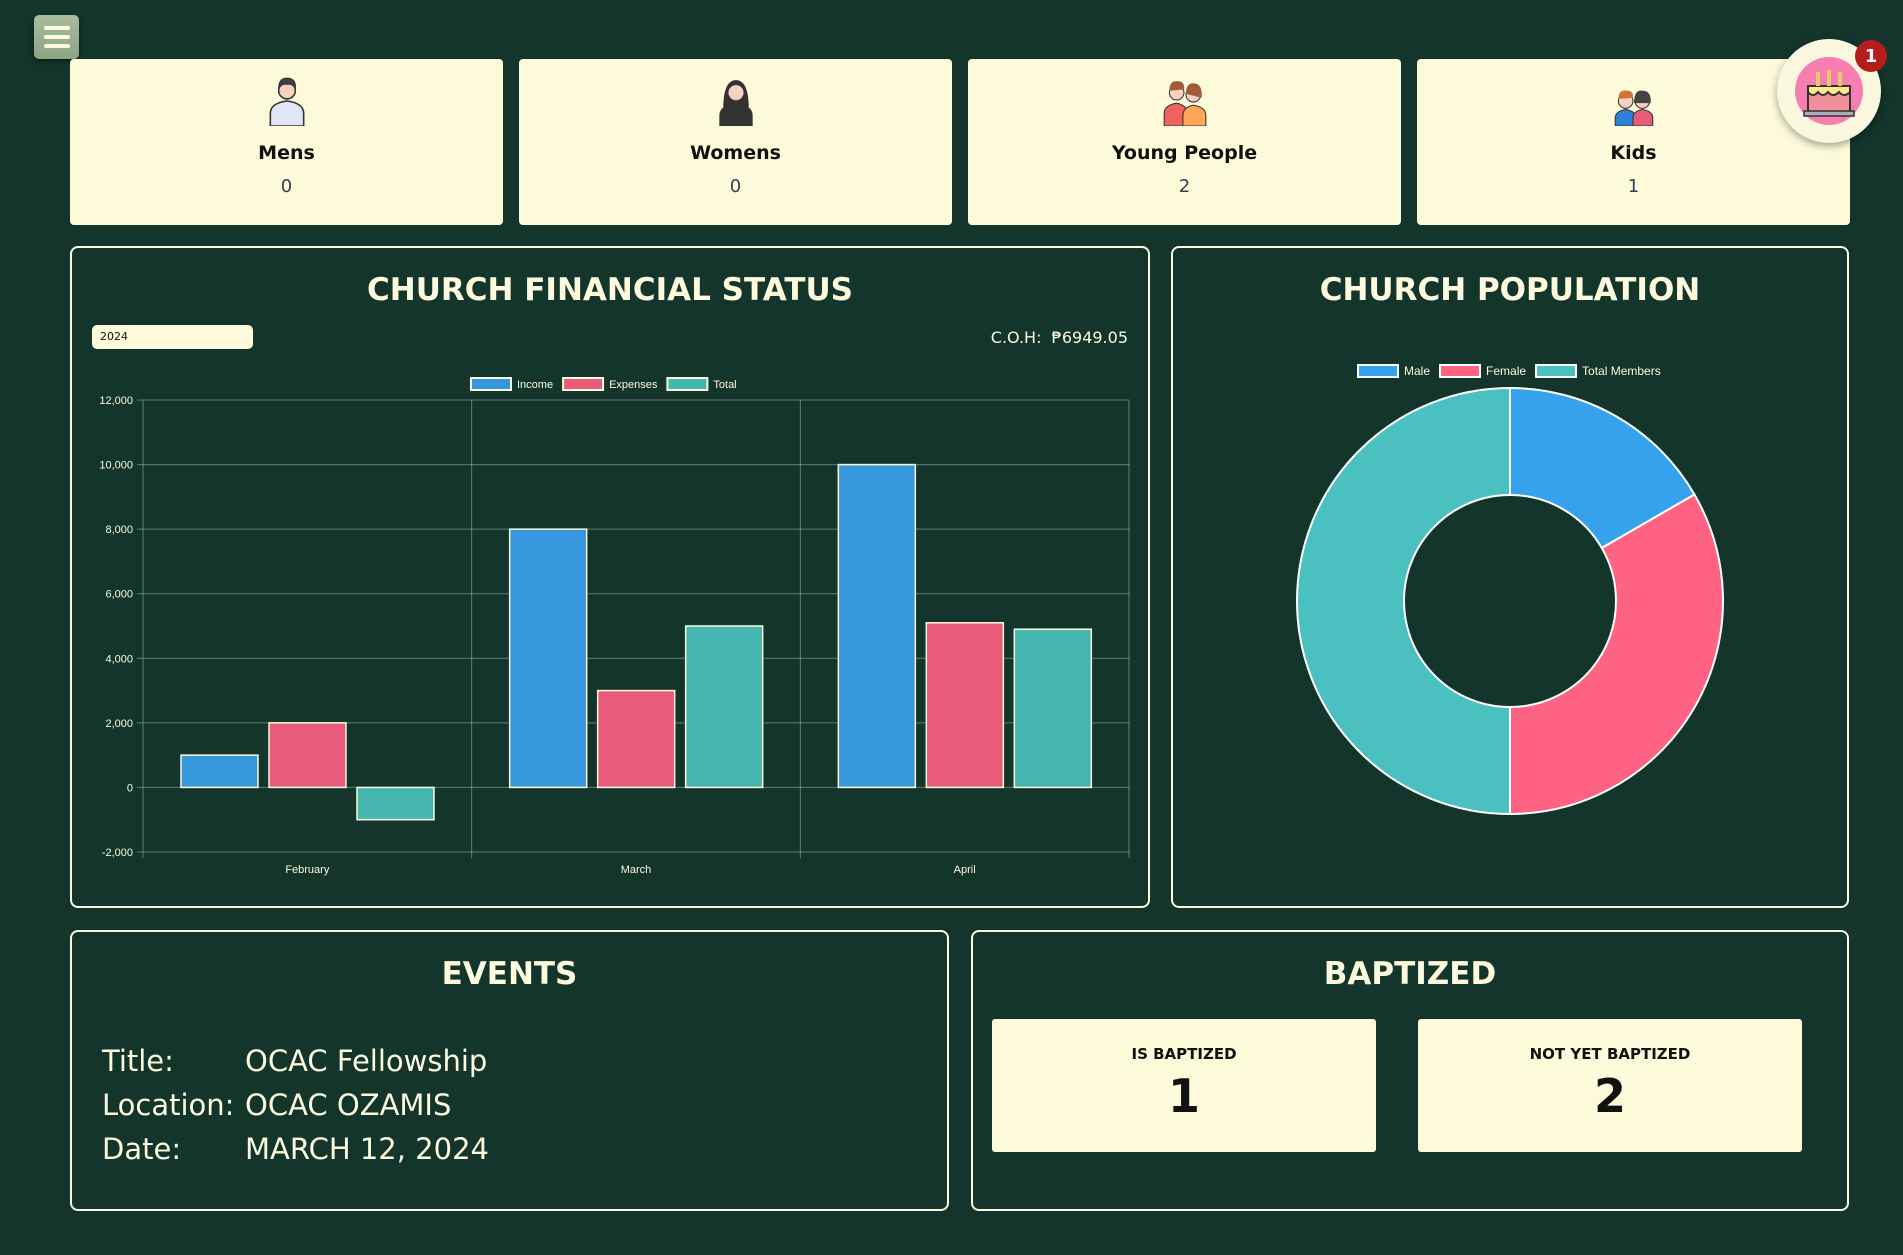  What do you see at coordinates (724, 385) in the screenshot?
I see `legend-label: Total` at bounding box center [724, 385].